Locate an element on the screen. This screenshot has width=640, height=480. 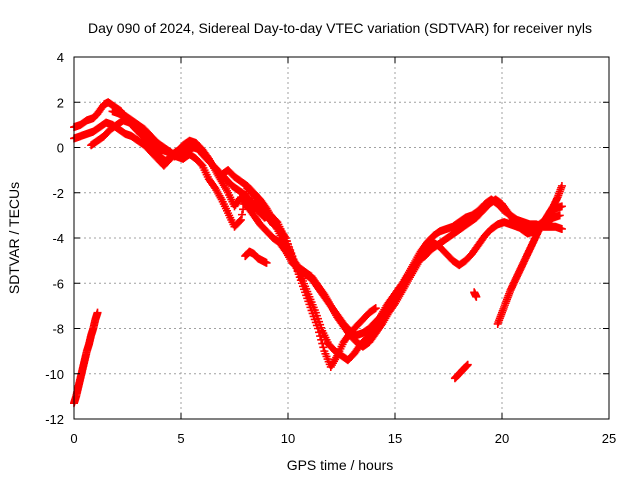
x-tick-label: 20 is located at coordinates (502, 438).